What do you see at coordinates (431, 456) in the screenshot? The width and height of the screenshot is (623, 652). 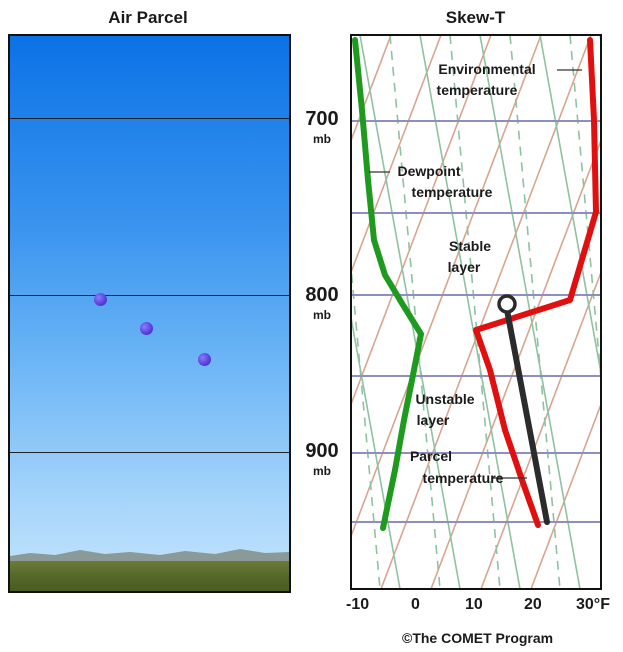 I see `parcel-temperature-label: Parcel` at bounding box center [431, 456].